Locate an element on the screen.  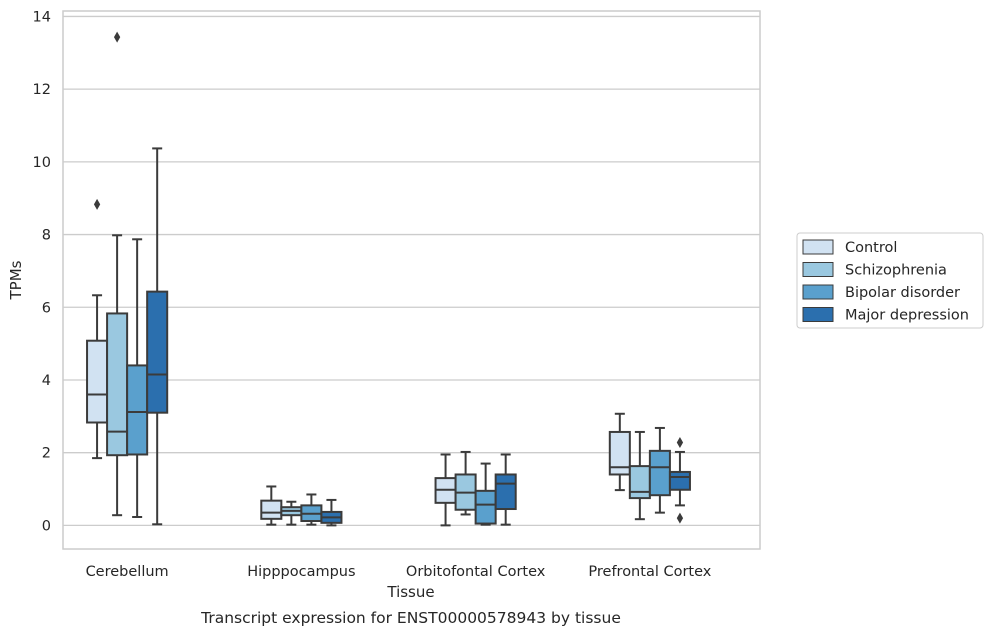
x-tick-label: Prefrontal Cortex is located at coordinates (649, 572).